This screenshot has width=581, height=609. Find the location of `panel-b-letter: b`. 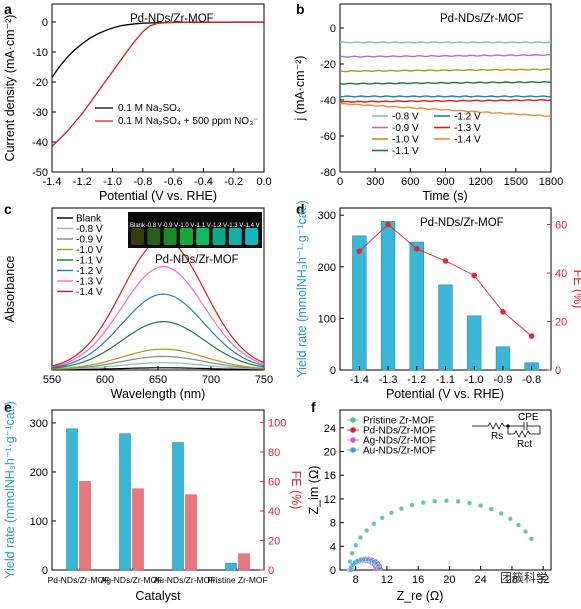

panel-b-letter: b is located at coordinates (300, 9).